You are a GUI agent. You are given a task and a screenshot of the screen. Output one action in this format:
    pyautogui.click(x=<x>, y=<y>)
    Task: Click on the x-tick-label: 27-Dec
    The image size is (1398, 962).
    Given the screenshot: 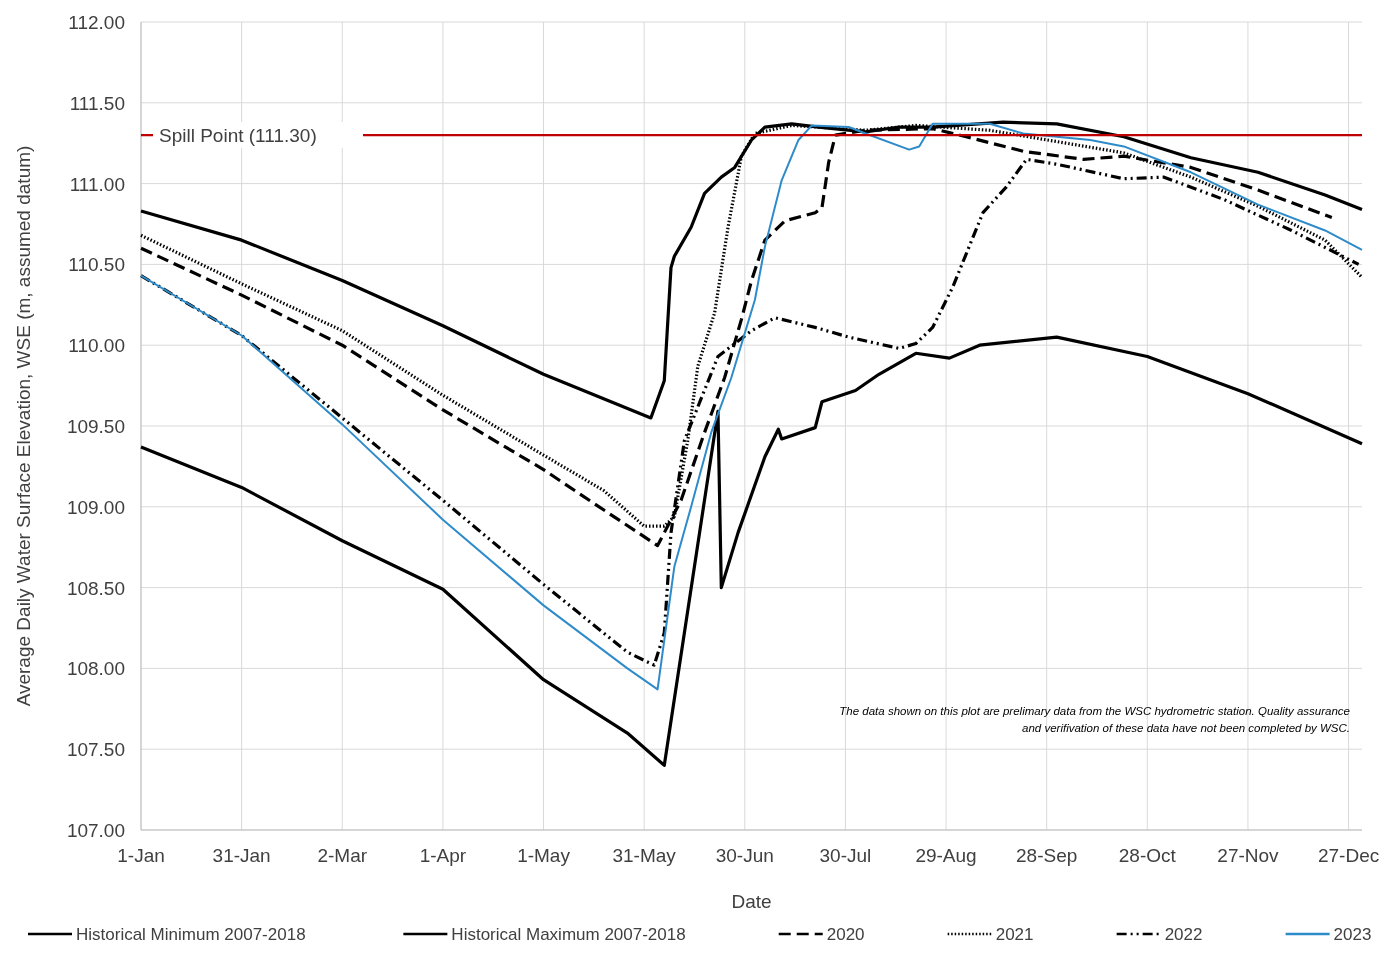 What is the action you would take?
    pyautogui.click(x=1348, y=855)
    